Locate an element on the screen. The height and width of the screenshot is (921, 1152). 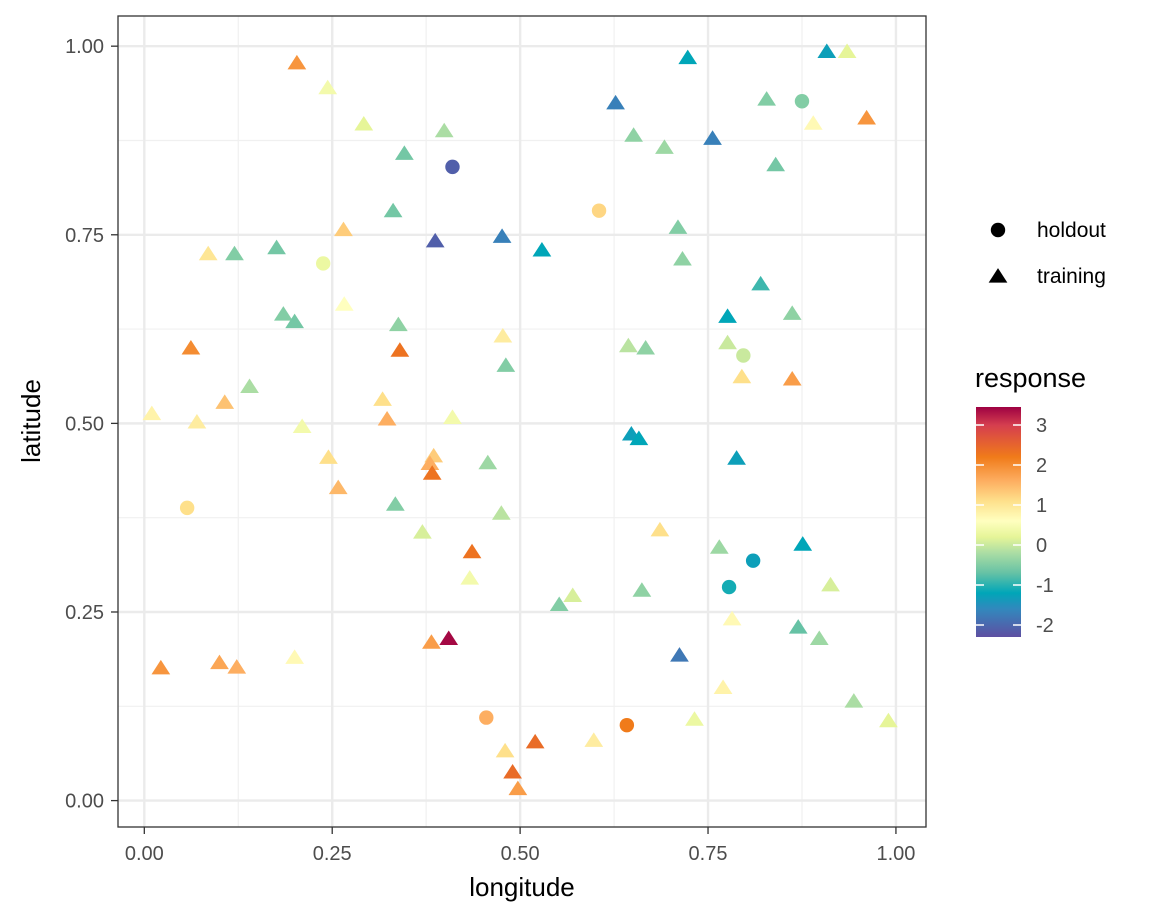
colorbar-tick-label: -1 is located at coordinates (1045, 586).